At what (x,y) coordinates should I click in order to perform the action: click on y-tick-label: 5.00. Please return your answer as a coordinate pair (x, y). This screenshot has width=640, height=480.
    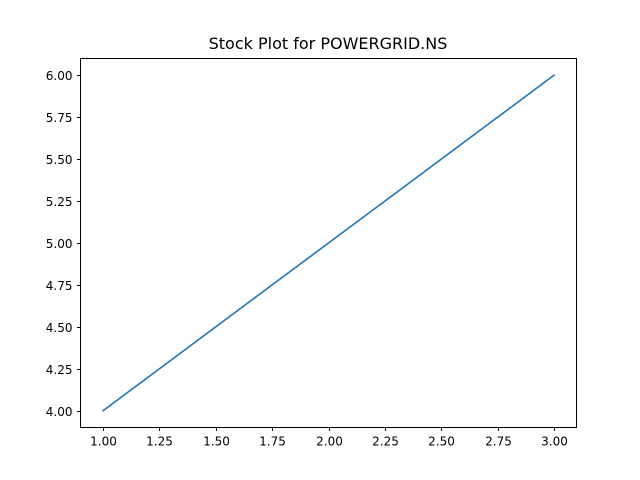
    Looking at the image, I should click on (59, 244).